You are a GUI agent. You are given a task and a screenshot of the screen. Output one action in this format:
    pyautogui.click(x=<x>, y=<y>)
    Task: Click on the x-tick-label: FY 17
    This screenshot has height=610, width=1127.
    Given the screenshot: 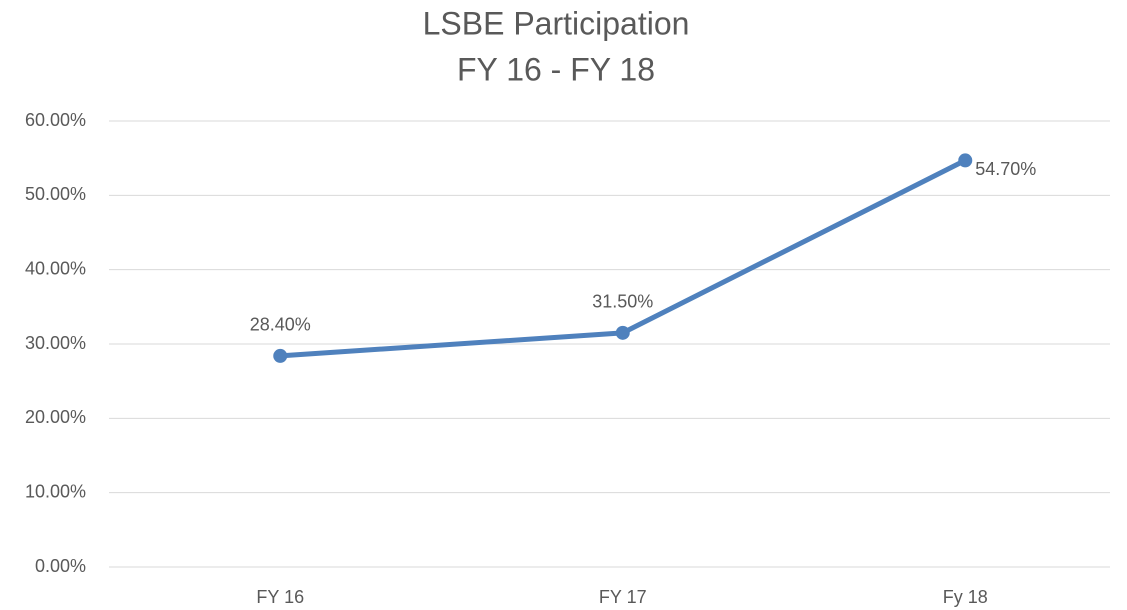 What is the action you would take?
    pyautogui.click(x=623, y=597)
    